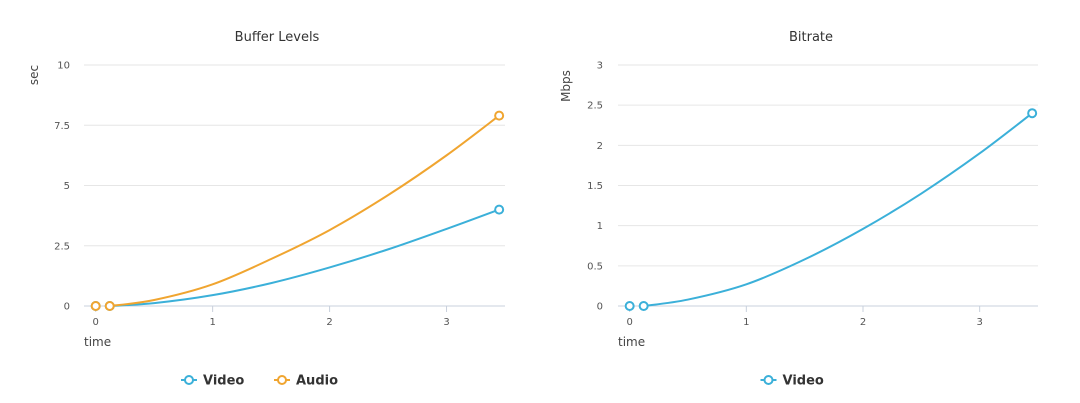 The width and height of the screenshot is (1080, 403). I want to click on y-tick-label: 3, so click(600, 66).